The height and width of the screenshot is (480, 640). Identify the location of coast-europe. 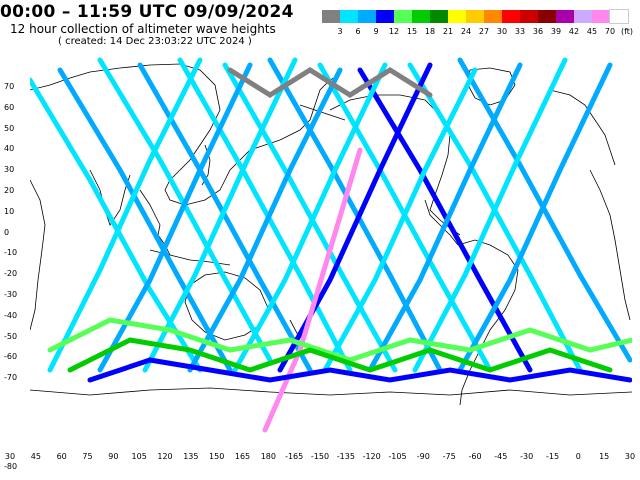
(582, 127).